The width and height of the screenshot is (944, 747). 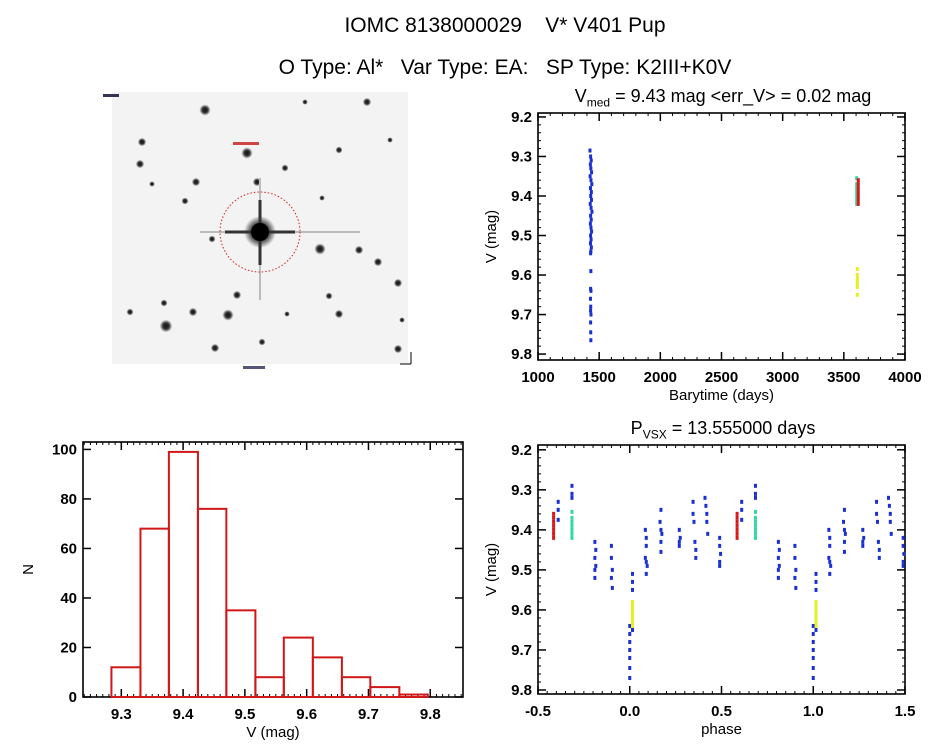 I want to click on phase-title: PVSX = 13.555000 days, so click(x=723, y=430).